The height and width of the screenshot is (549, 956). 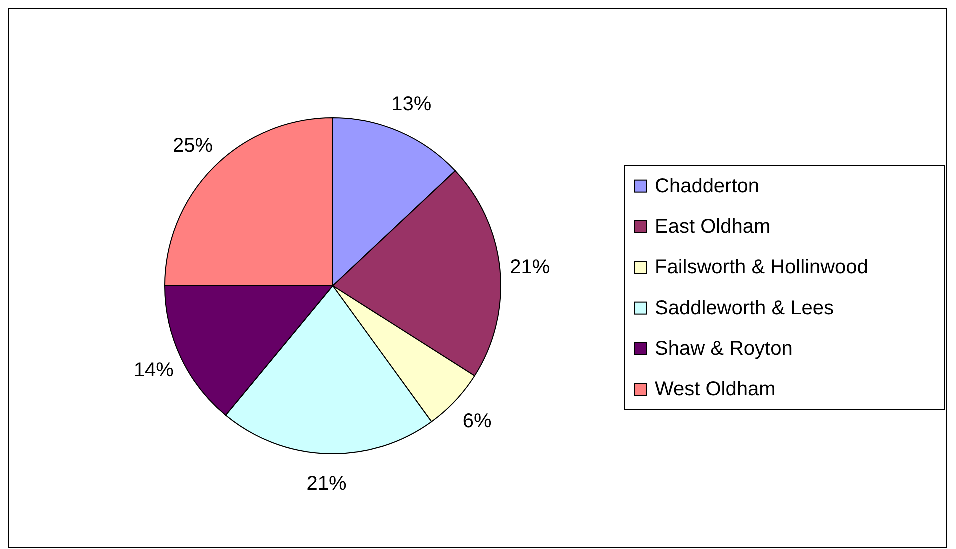 What do you see at coordinates (761, 267) in the screenshot?
I see `legend-label: Failsworth & Hollinwood` at bounding box center [761, 267].